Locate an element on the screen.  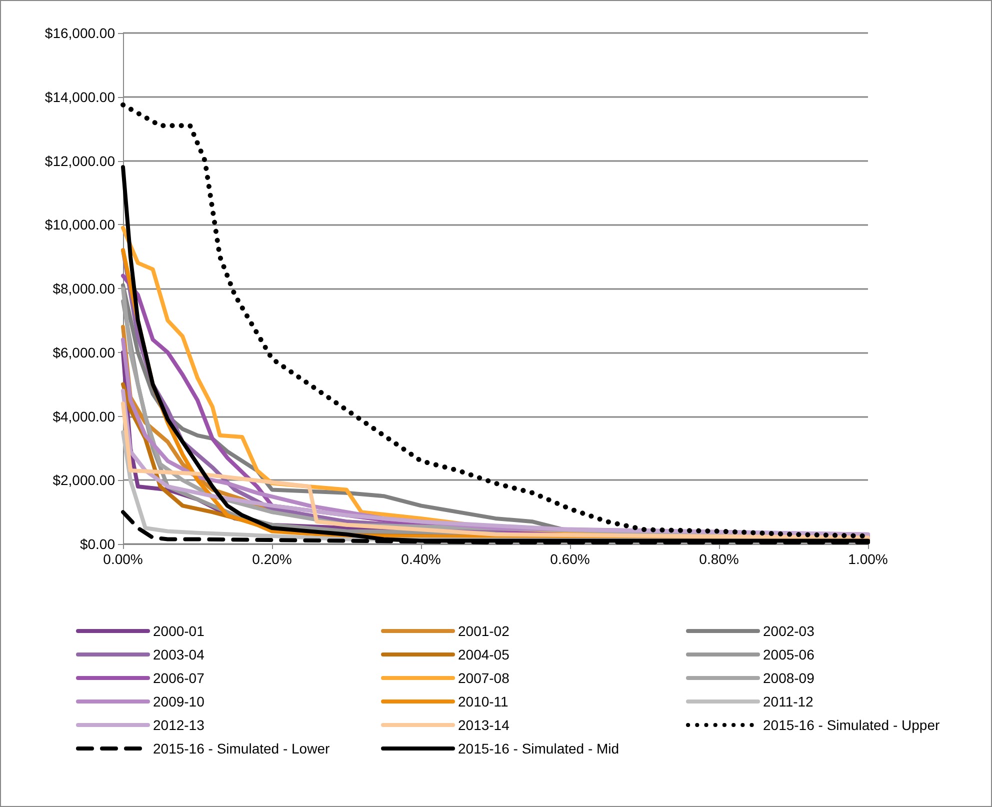
legend-label: 2001-02 is located at coordinates (484, 631).